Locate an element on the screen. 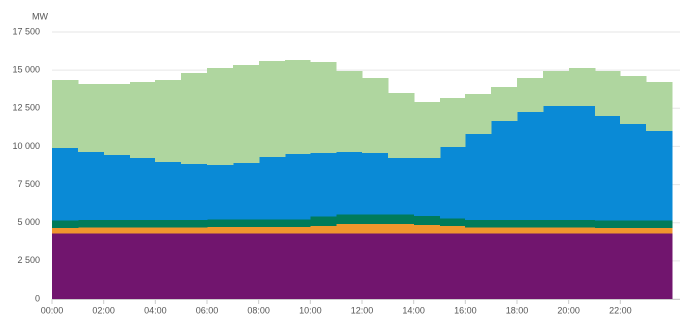 The image size is (700, 323). x-tick-label: 20:00 is located at coordinates (568, 310).